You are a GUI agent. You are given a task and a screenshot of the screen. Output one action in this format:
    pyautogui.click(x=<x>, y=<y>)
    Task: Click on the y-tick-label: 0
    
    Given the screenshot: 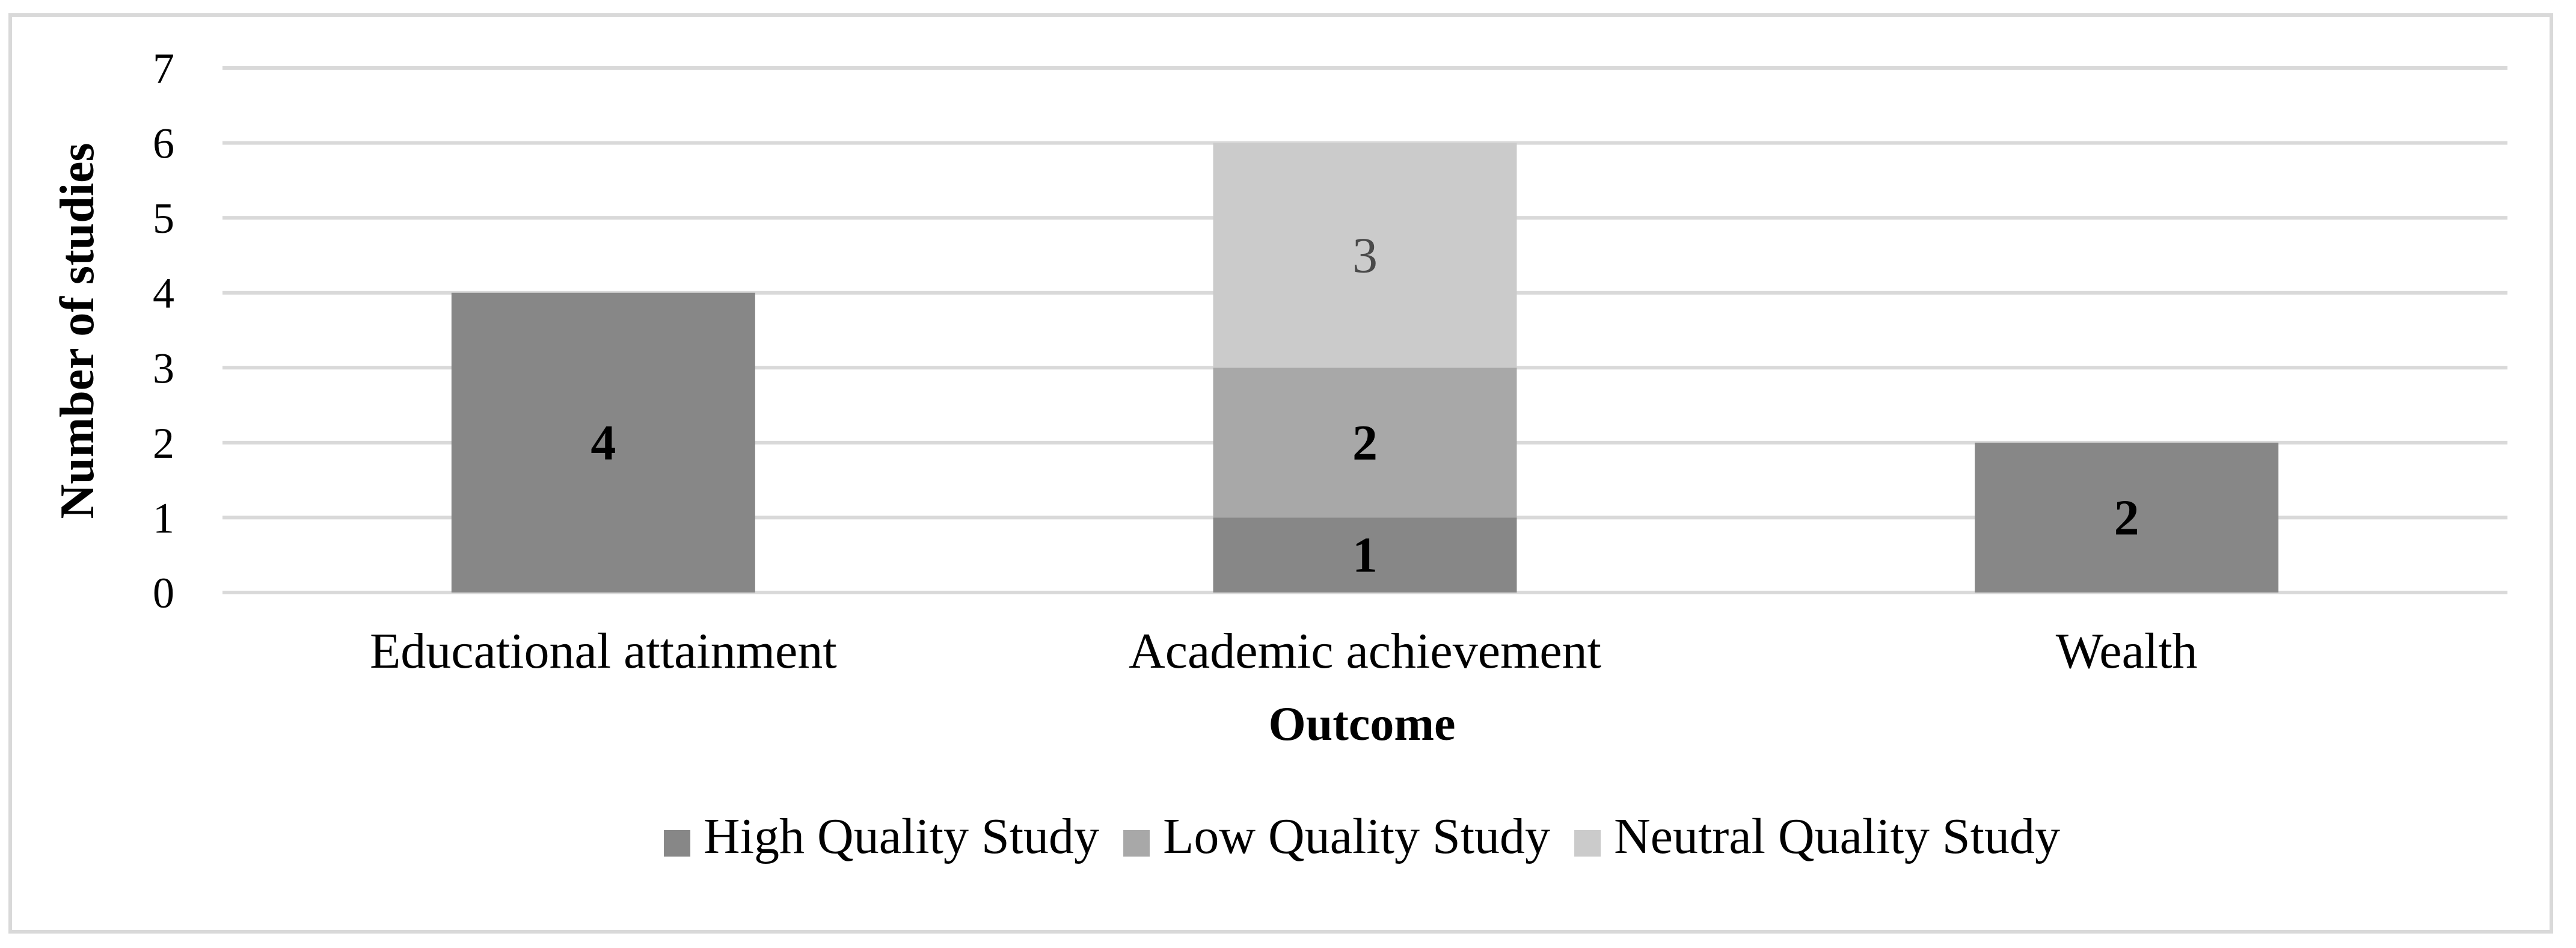 What is the action you would take?
    pyautogui.click(x=163, y=593)
    